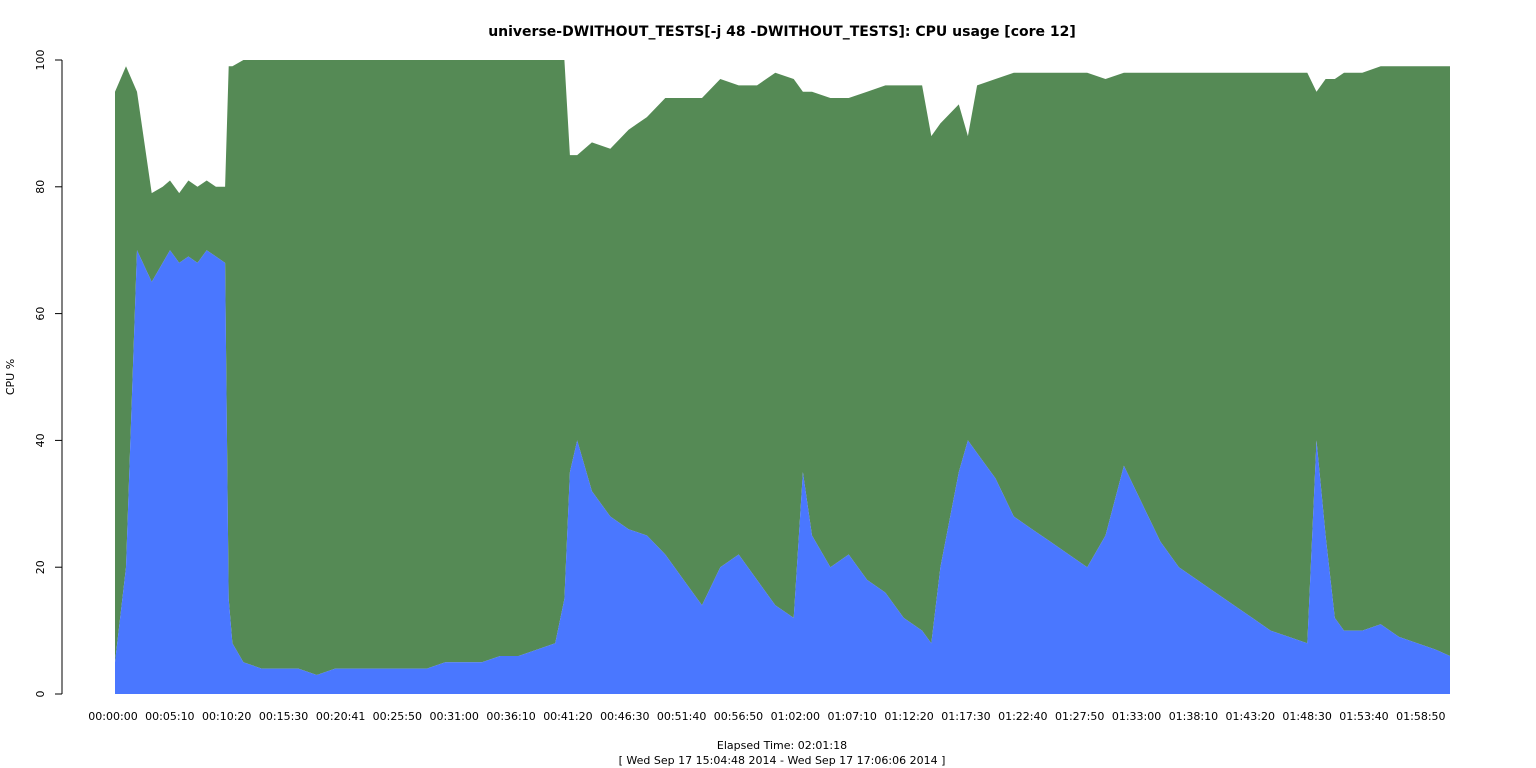  I want to click on x-tick-label: 01:07:10, so click(852, 716).